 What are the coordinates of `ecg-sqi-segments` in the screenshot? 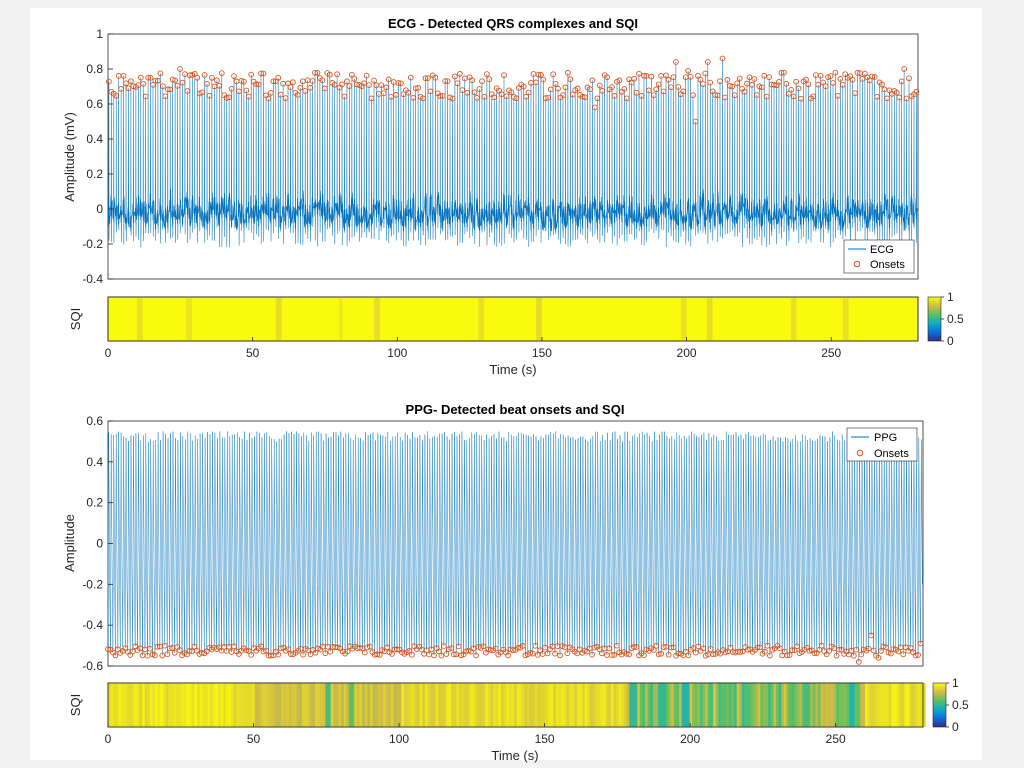 It's located at (492, 319).